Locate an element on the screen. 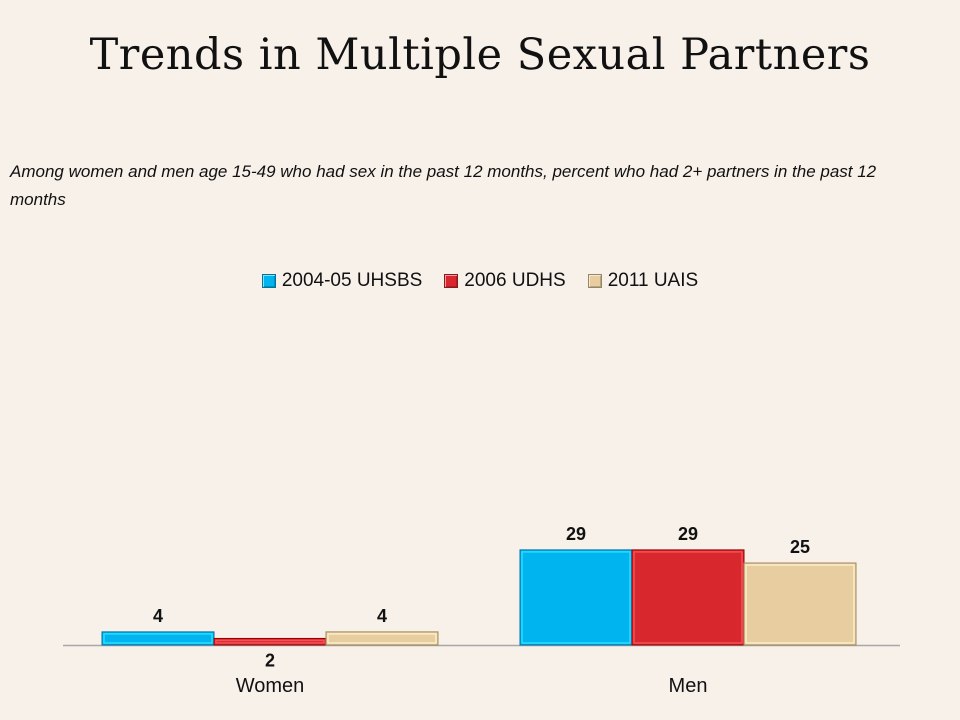  data-label-women-series-1: 2 is located at coordinates (270, 660).